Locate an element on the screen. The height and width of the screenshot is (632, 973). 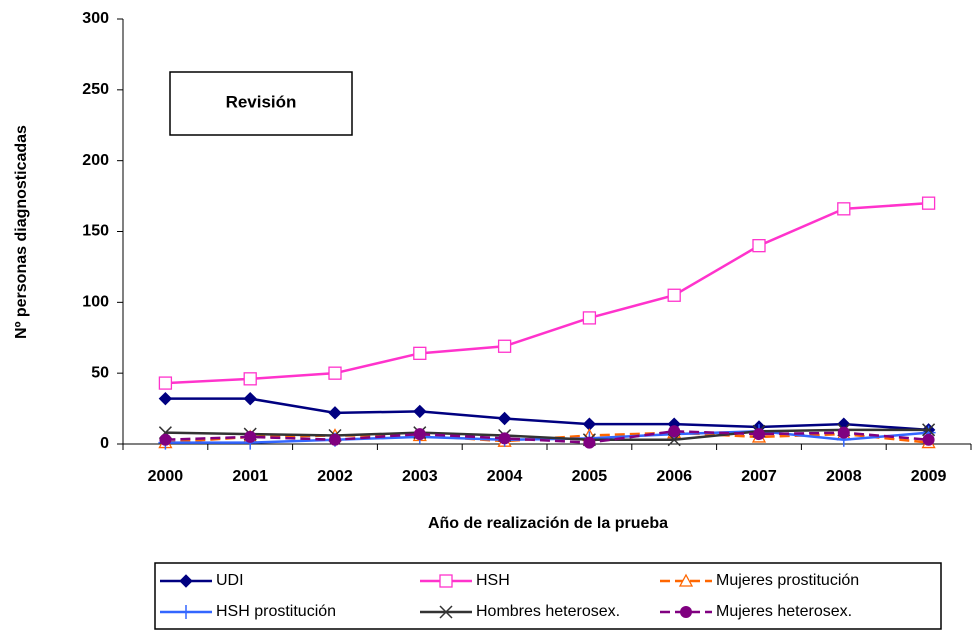
y-axis-title: Nº personas diagnosticadas is located at coordinates (21, 232).